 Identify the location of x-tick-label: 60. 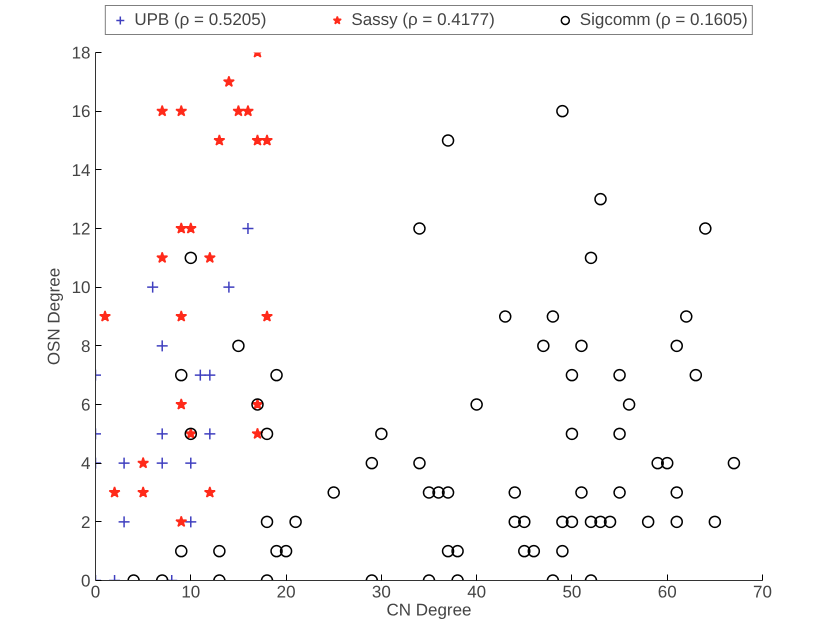
(667, 592).